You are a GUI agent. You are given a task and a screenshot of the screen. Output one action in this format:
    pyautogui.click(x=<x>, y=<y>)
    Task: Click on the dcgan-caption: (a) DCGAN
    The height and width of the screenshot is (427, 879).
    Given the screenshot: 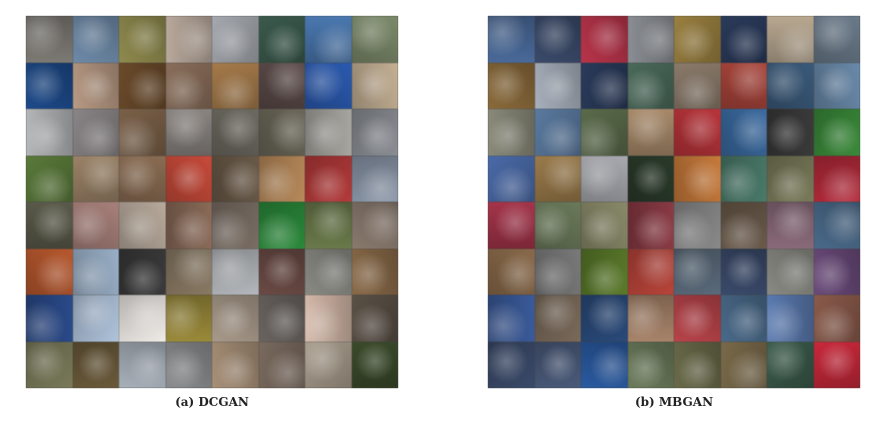 What is the action you would take?
    pyautogui.click(x=212, y=402)
    